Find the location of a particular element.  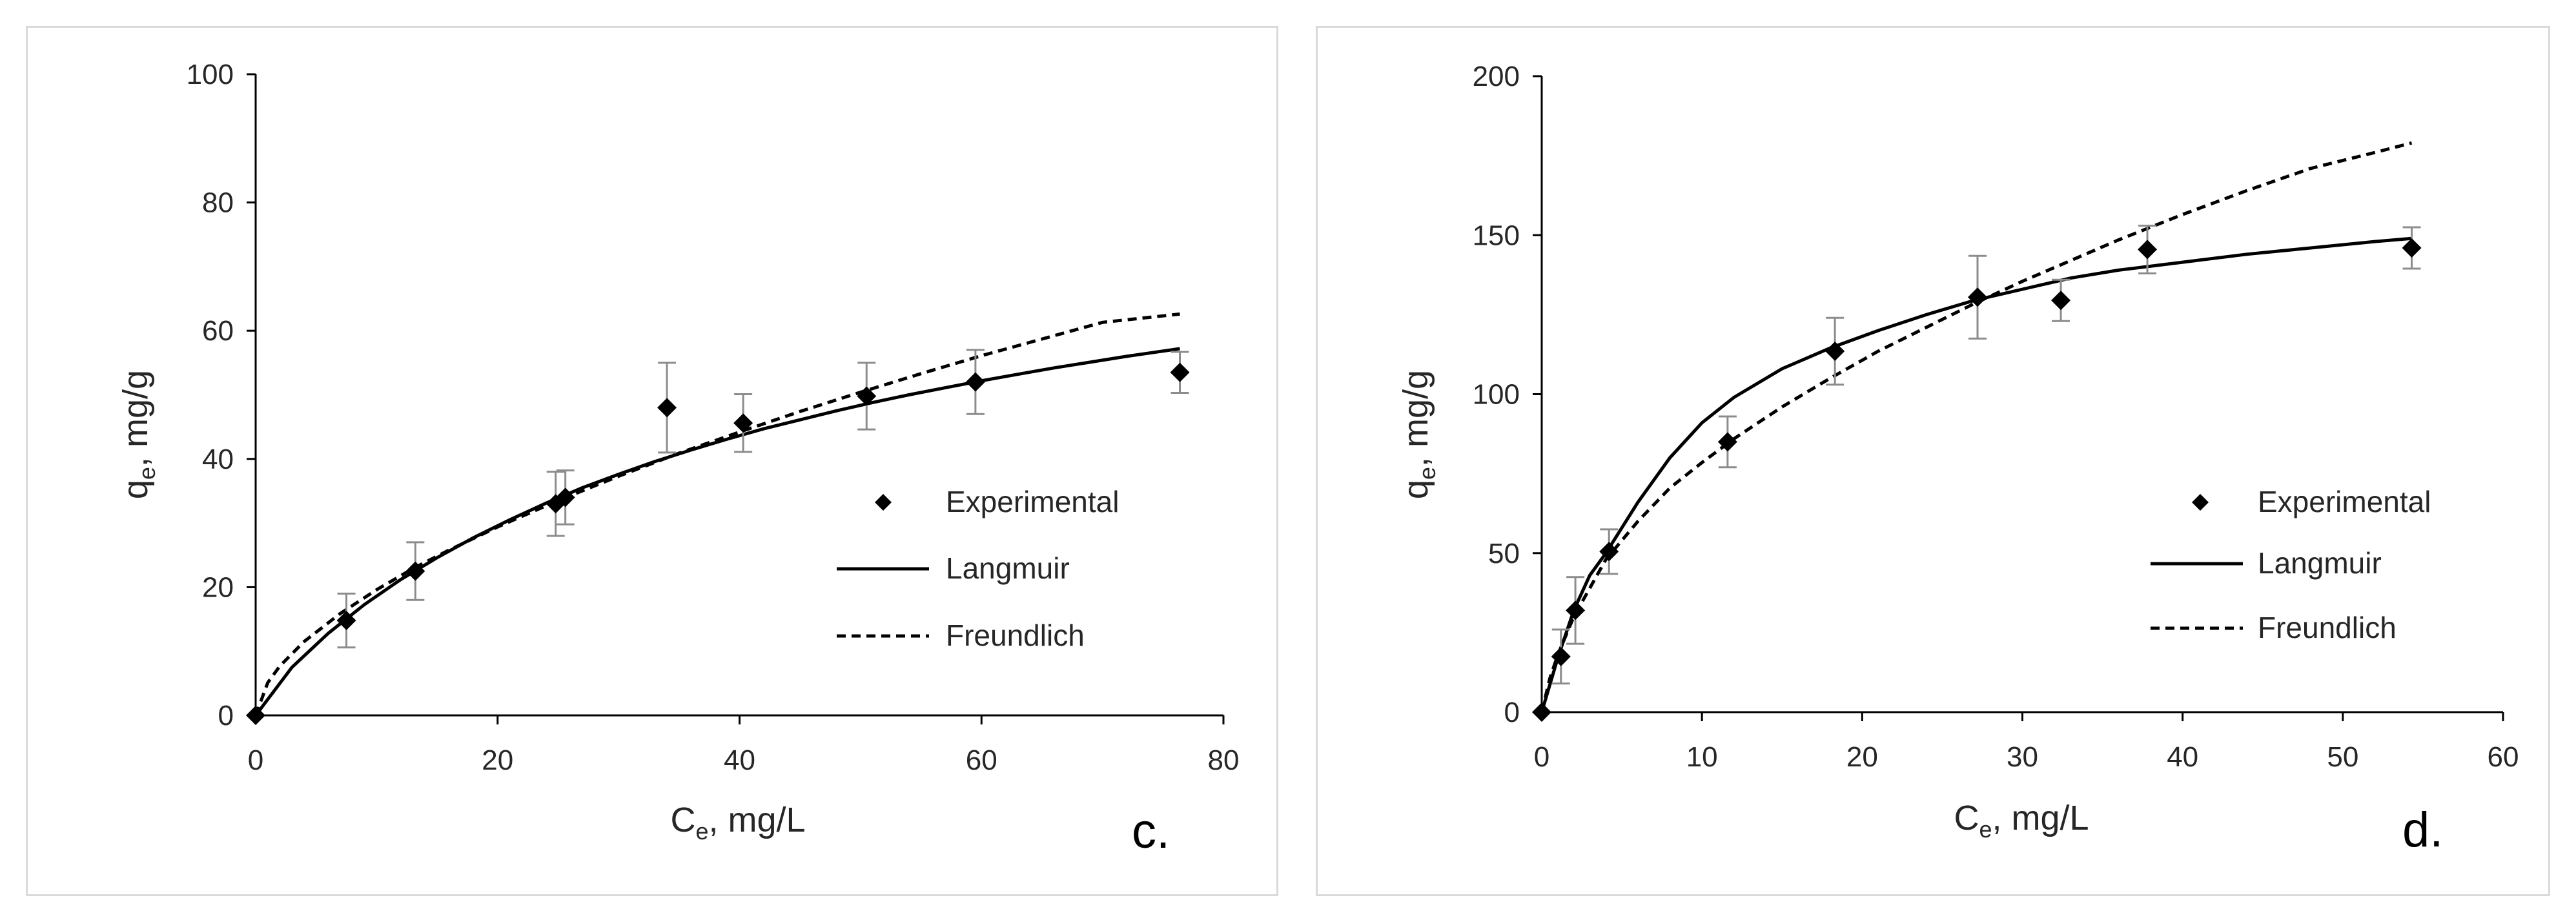

x-tick-label: 10 is located at coordinates (1702, 757).